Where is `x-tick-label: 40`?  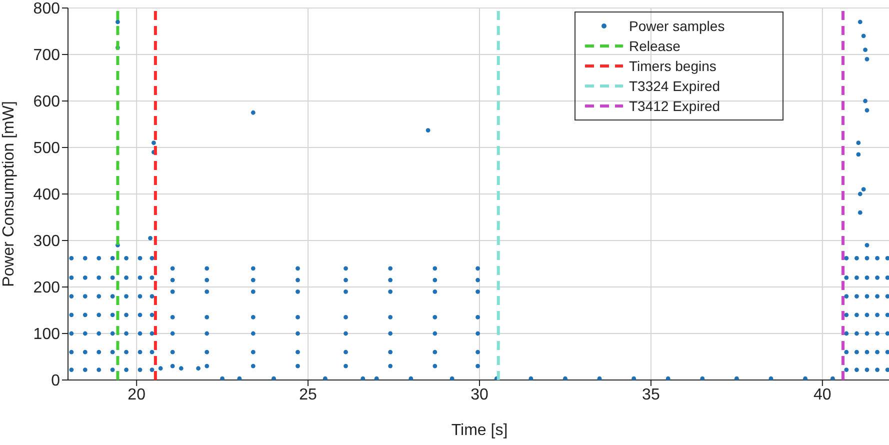 x-tick-label: 40 is located at coordinates (823, 395).